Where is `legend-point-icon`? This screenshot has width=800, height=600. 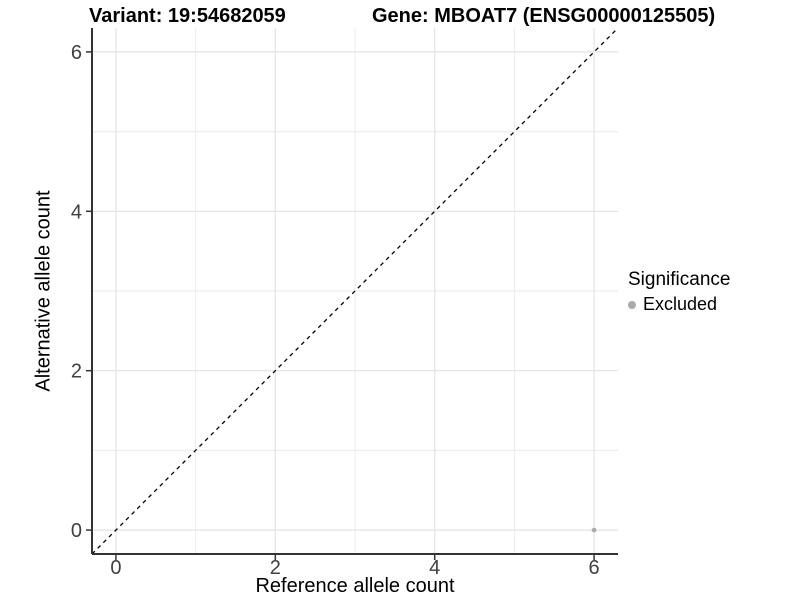
legend-point-icon is located at coordinates (632, 304).